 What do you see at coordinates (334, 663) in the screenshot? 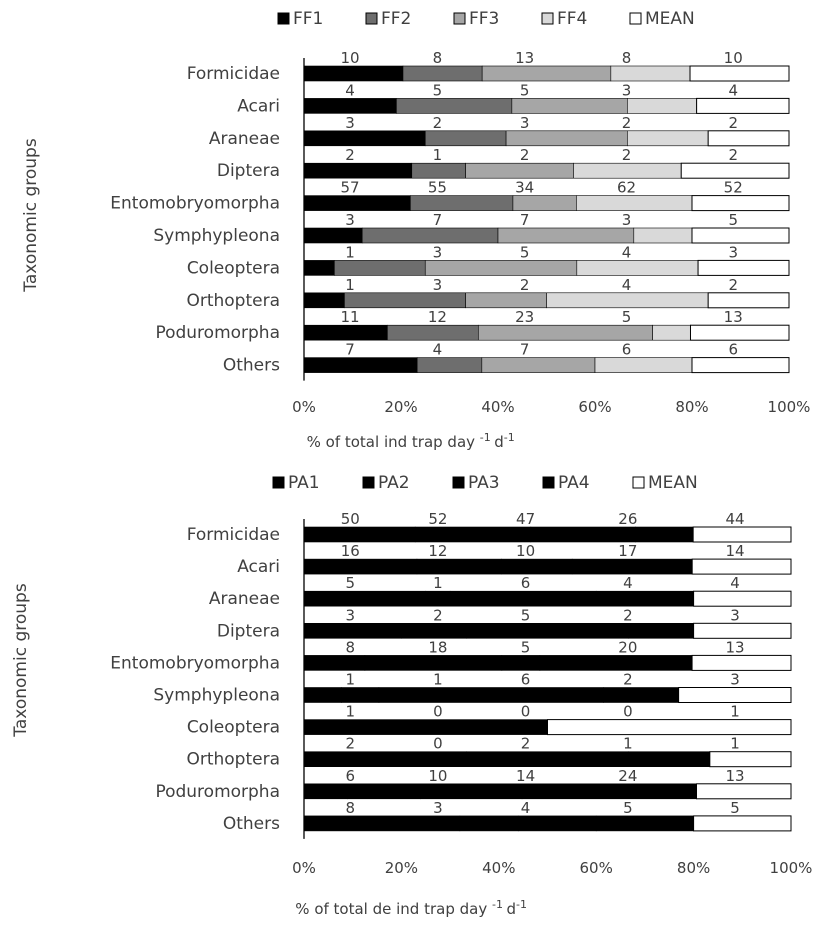
I see `bar-entomobryomorpha-pa1` at bounding box center [334, 663].